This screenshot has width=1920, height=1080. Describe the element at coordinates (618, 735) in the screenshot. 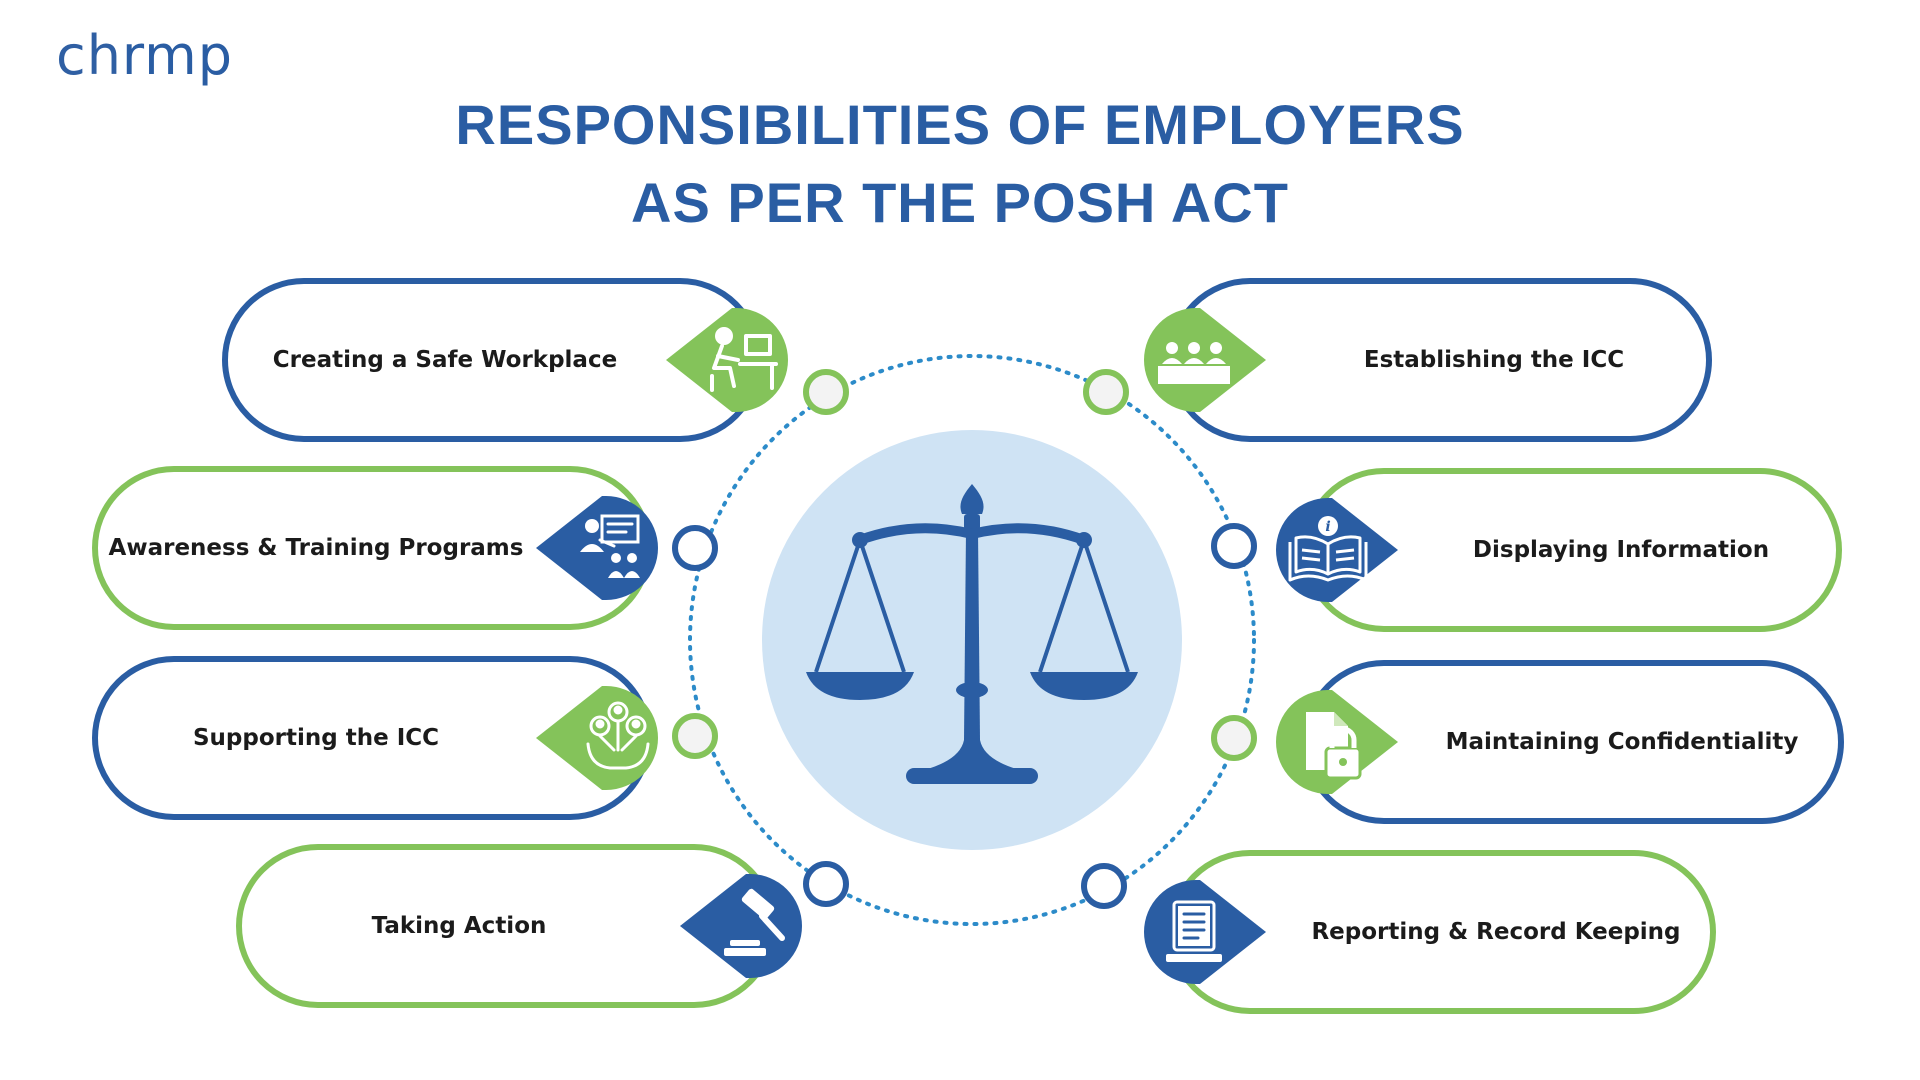

I see `supporting-people-hands-icon` at that location.